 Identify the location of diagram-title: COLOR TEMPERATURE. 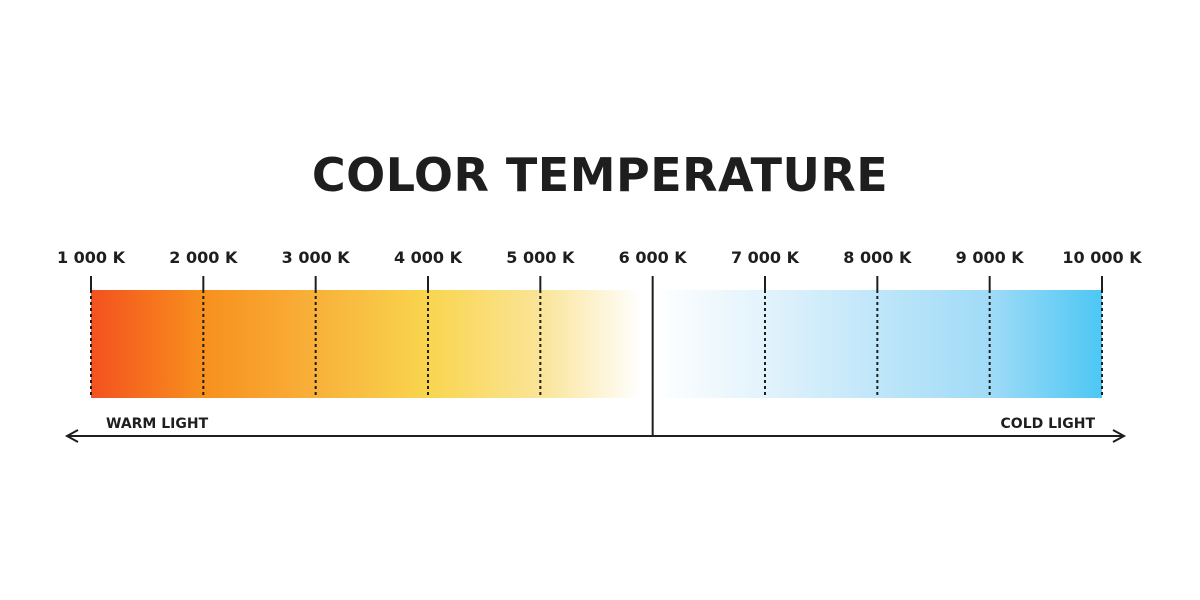
(600, 175).